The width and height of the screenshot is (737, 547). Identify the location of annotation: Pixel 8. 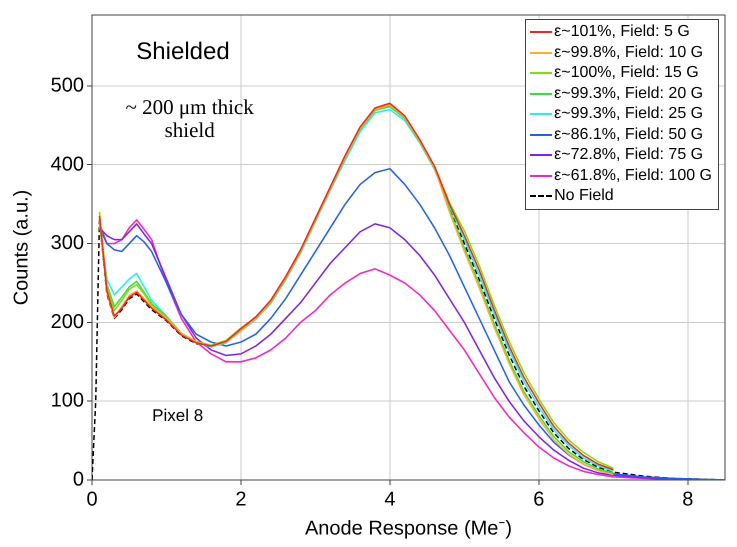
(178, 416).